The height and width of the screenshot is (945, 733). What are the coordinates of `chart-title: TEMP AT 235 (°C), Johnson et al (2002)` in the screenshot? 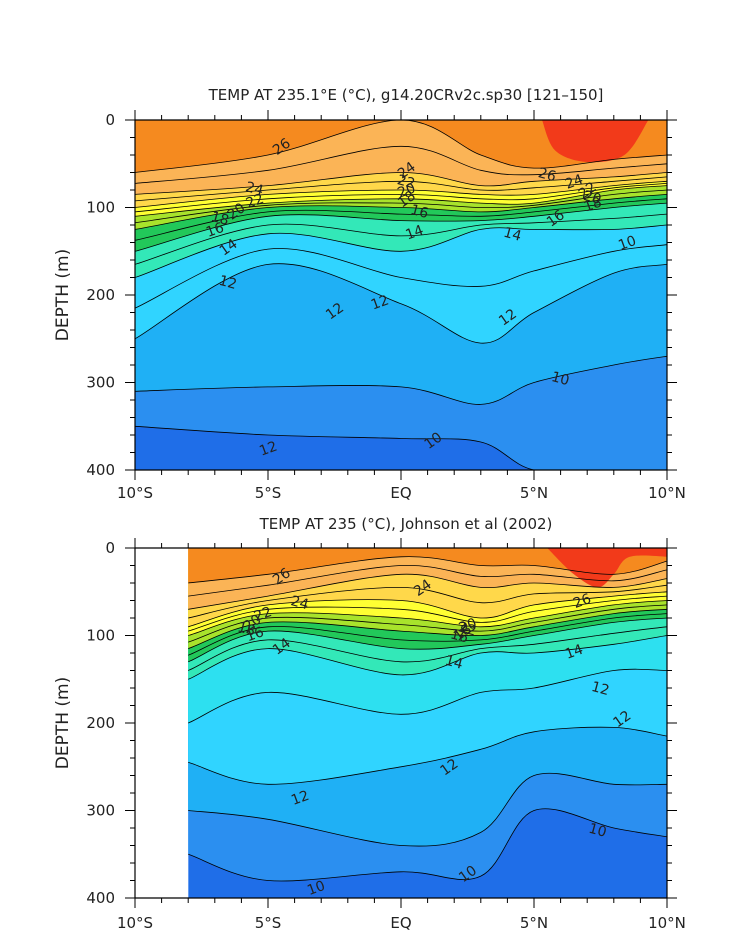 It's located at (406, 524).